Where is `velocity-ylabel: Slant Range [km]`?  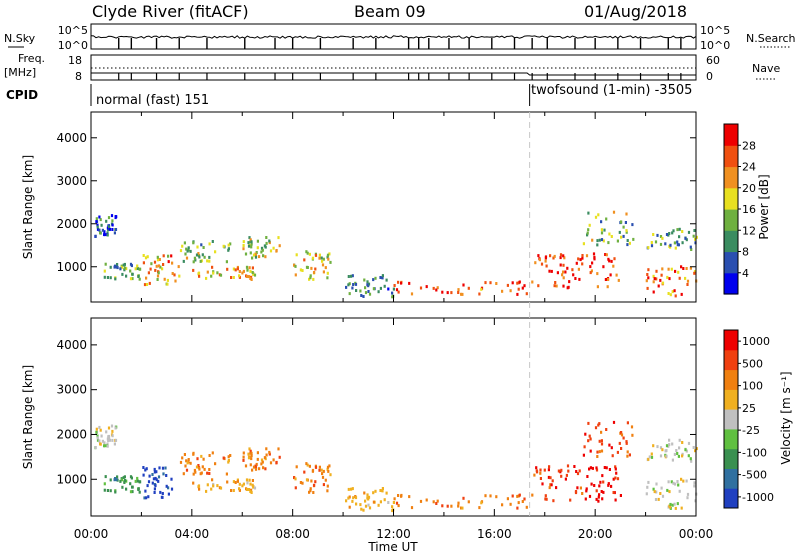 velocity-ylabel: Slant Range [km] is located at coordinates (28, 417).